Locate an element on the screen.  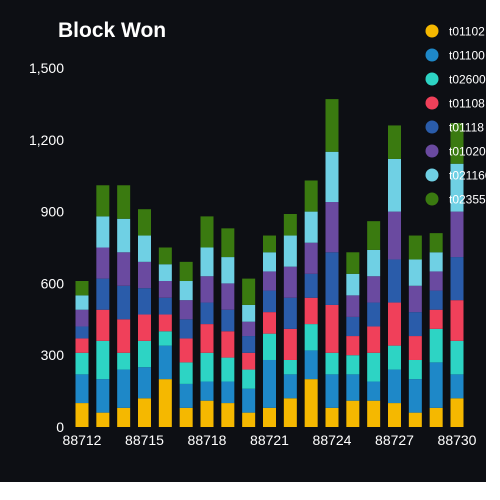
legend-item: t01108 is located at coordinates (455, 103).